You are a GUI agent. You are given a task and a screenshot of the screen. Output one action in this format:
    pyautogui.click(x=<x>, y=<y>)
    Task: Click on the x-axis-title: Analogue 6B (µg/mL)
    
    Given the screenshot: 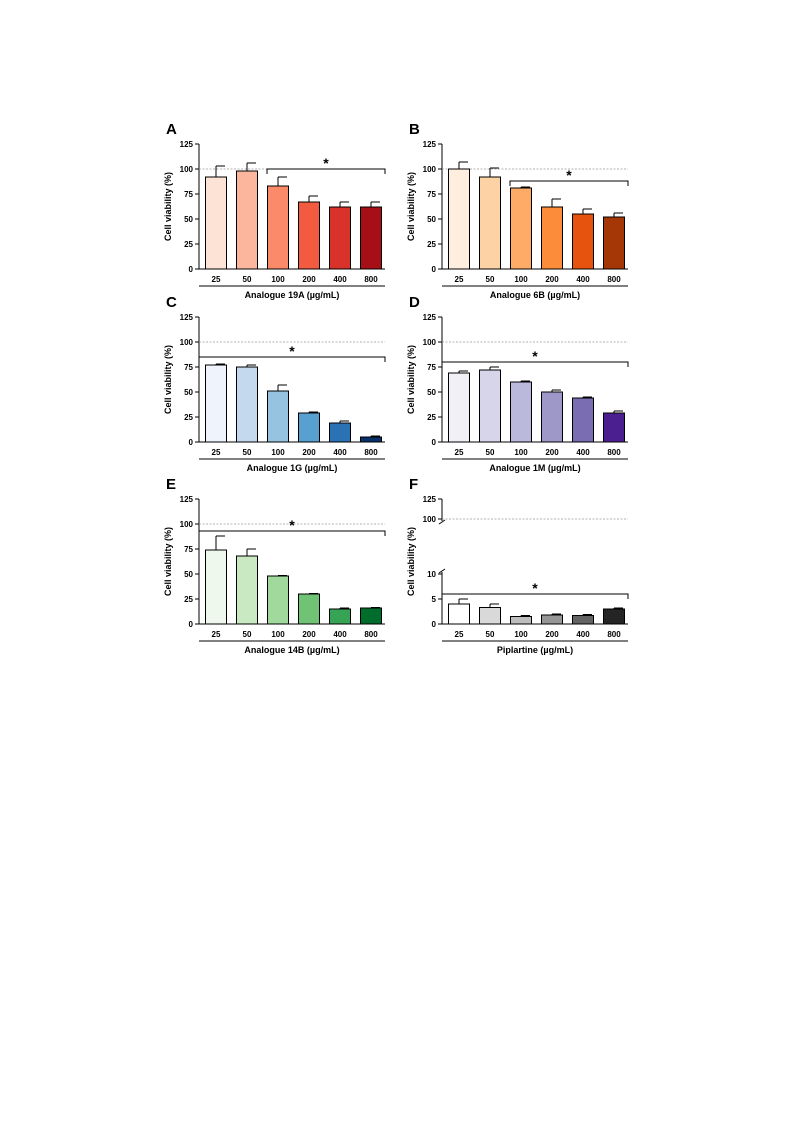 What is the action you would take?
    pyautogui.click(x=535, y=295)
    